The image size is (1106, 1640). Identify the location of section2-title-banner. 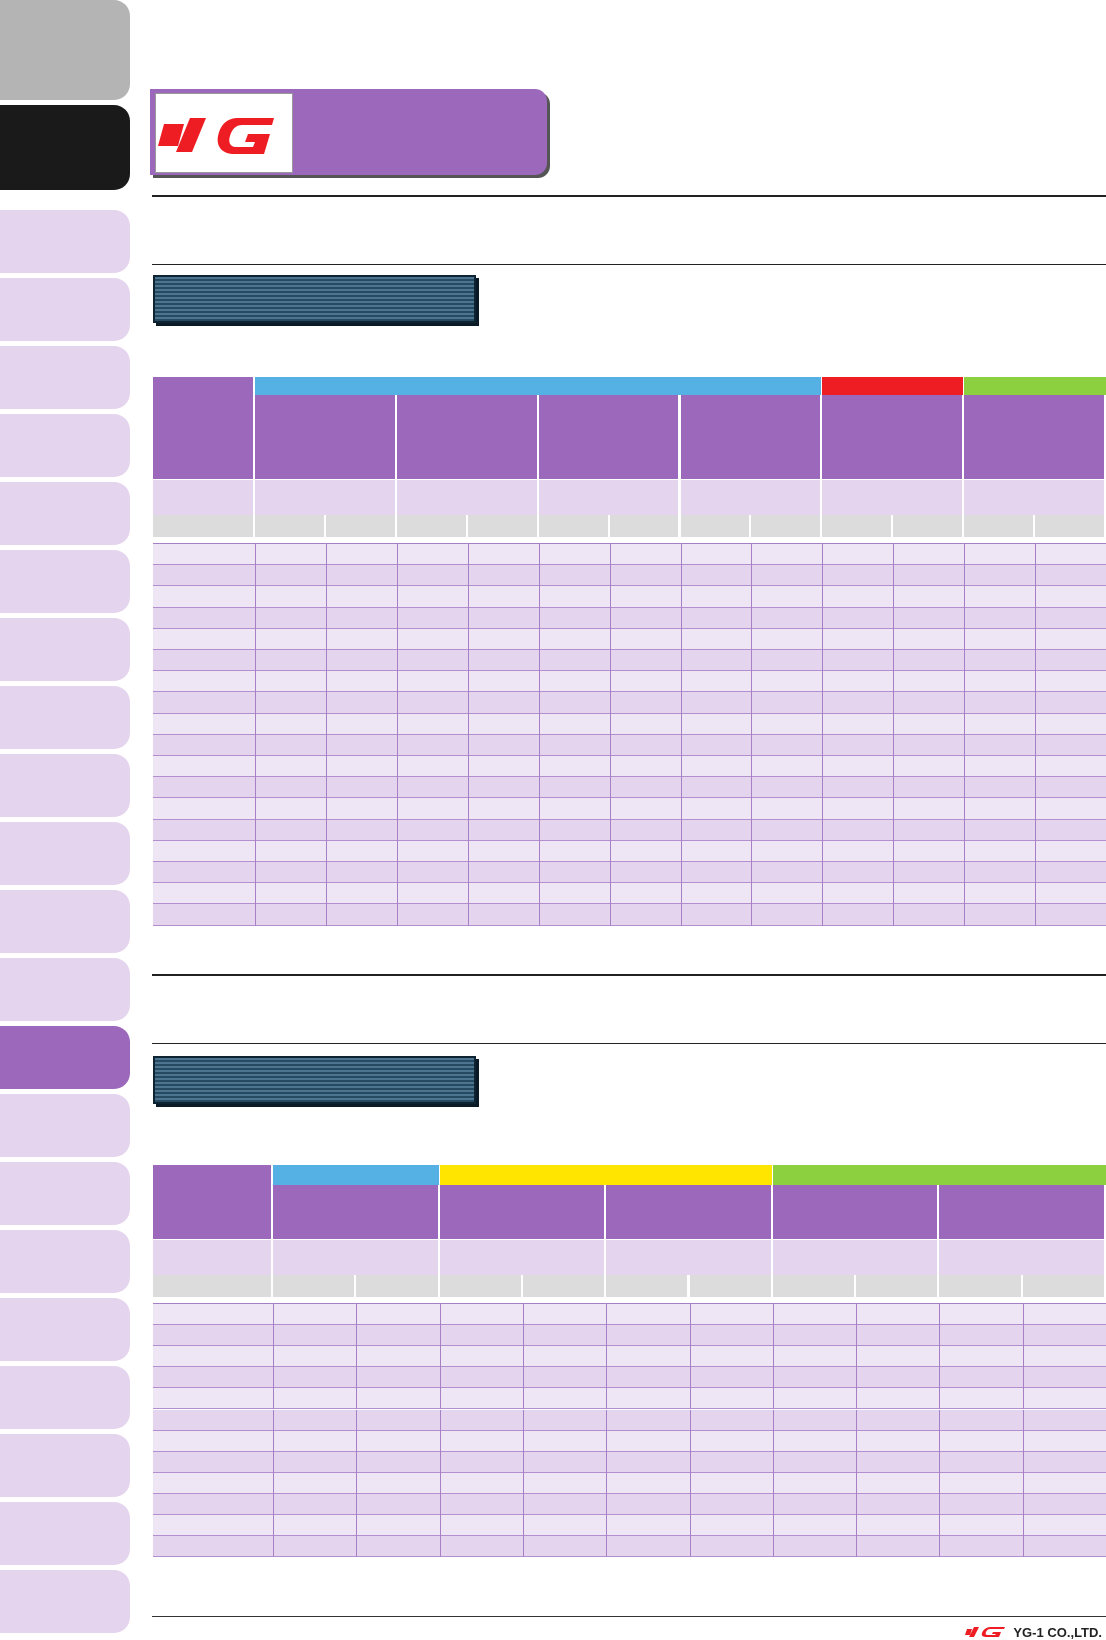
(314, 1080).